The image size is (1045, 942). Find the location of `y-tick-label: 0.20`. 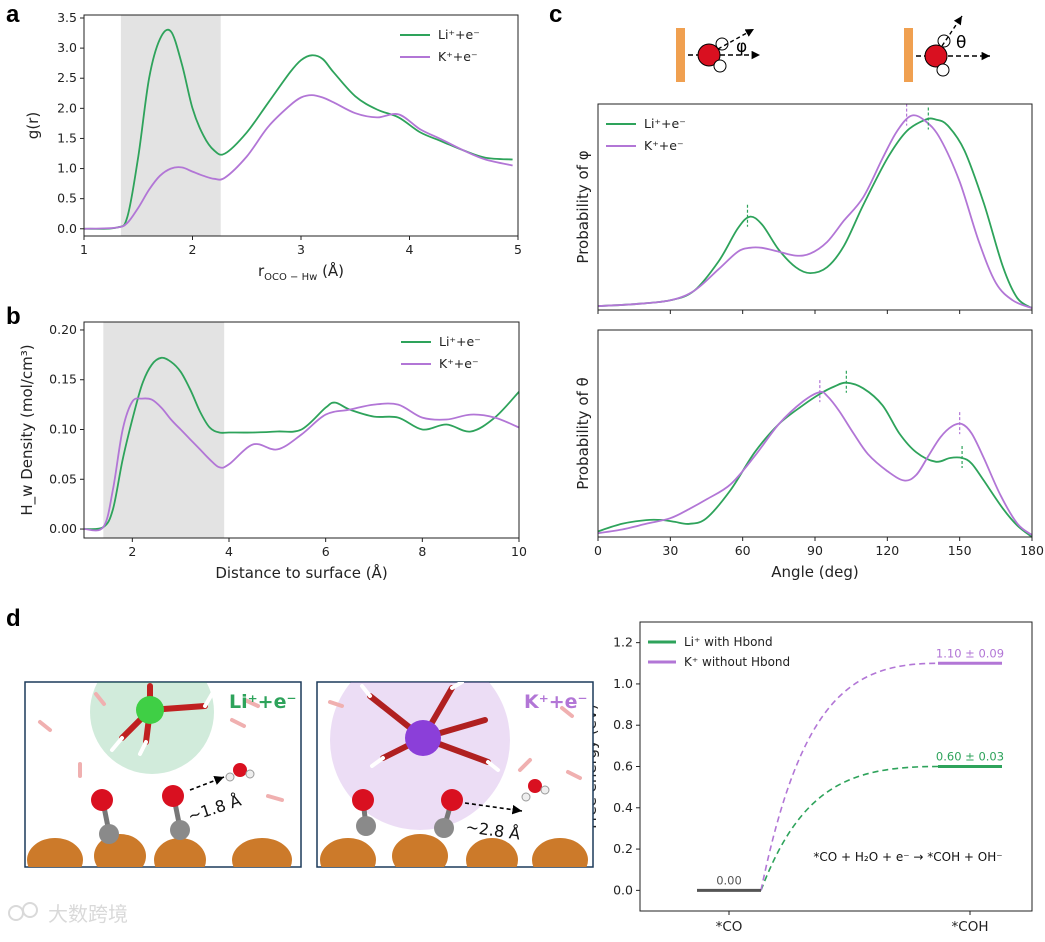

y-tick-label: 0.20 is located at coordinates (63, 329).